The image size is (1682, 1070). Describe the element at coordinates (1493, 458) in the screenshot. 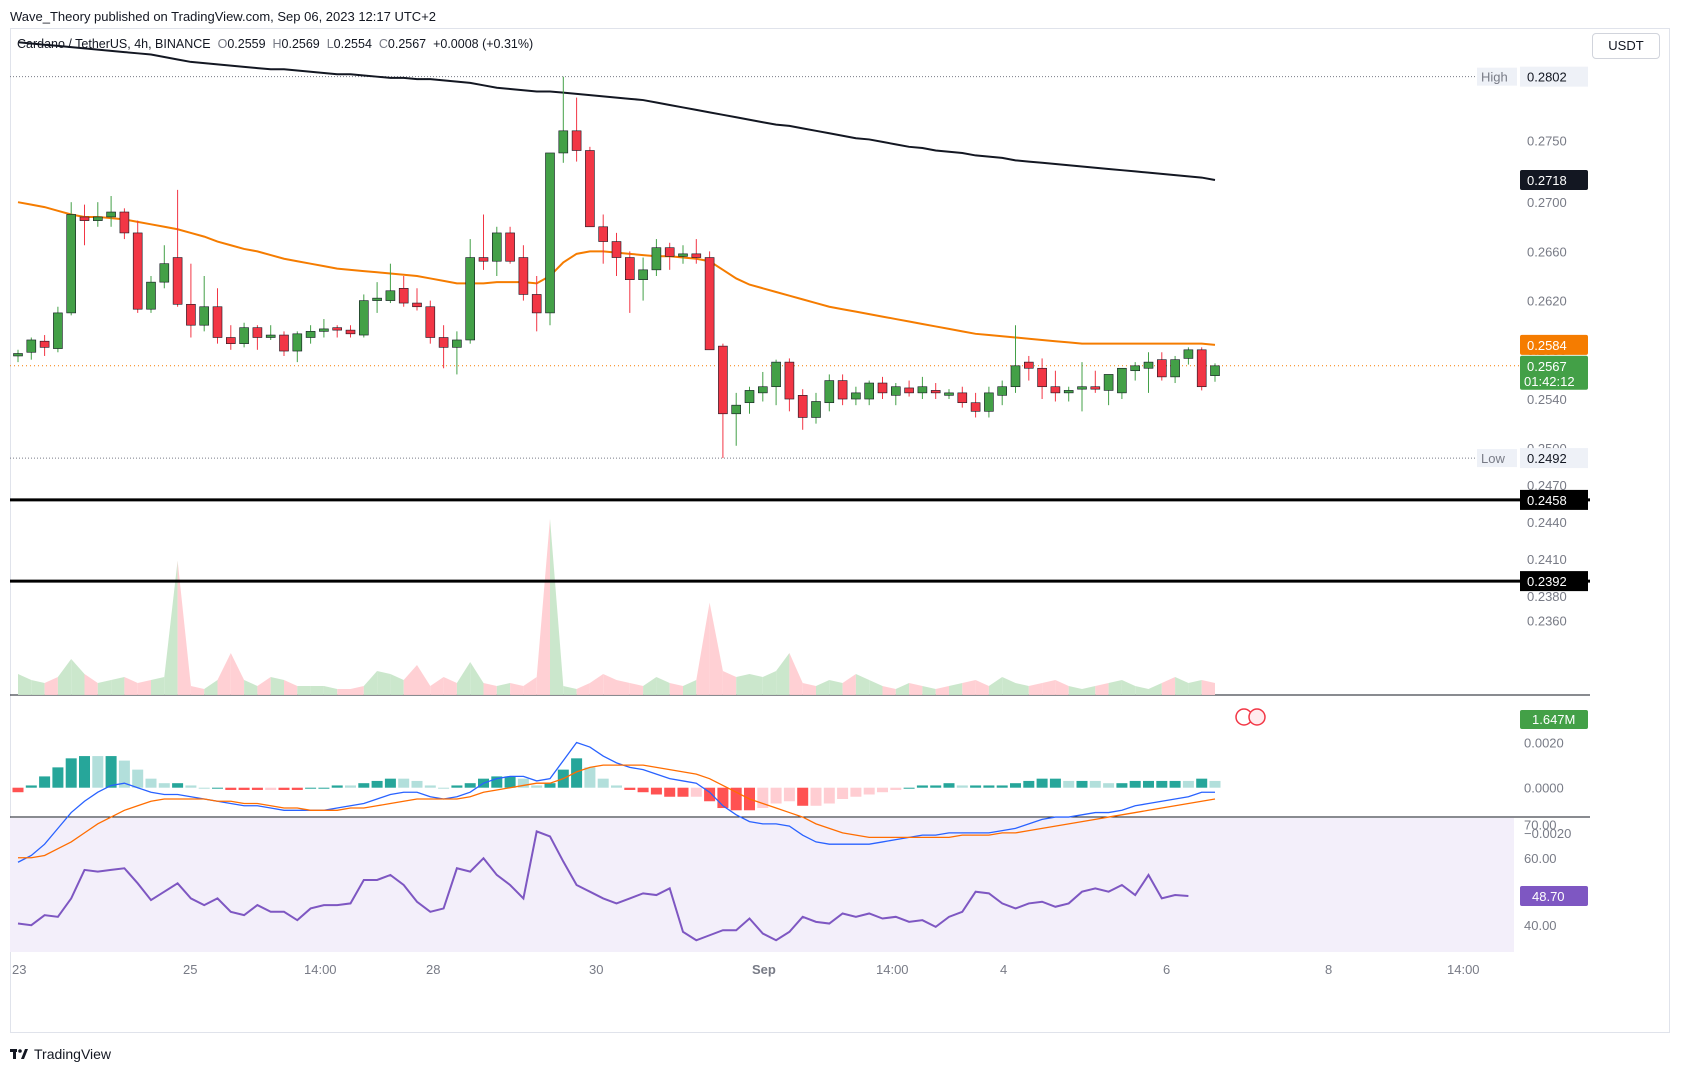

I see `level-label: Low` at that location.